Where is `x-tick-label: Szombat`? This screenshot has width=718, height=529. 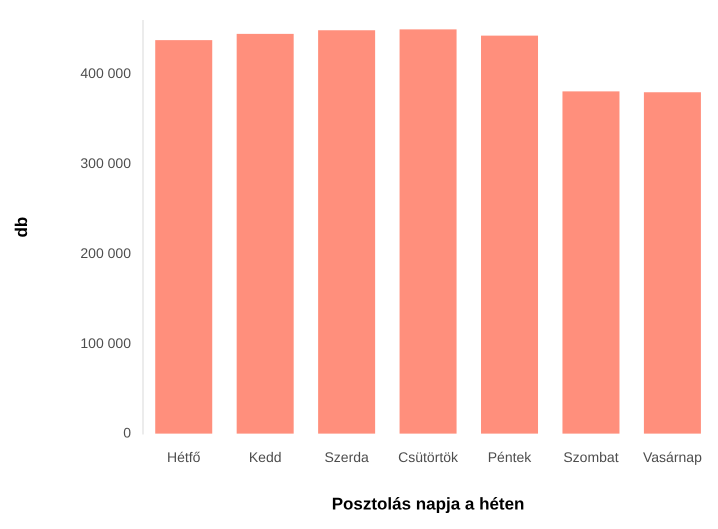 x-tick-label: Szombat is located at coordinates (591, 457).